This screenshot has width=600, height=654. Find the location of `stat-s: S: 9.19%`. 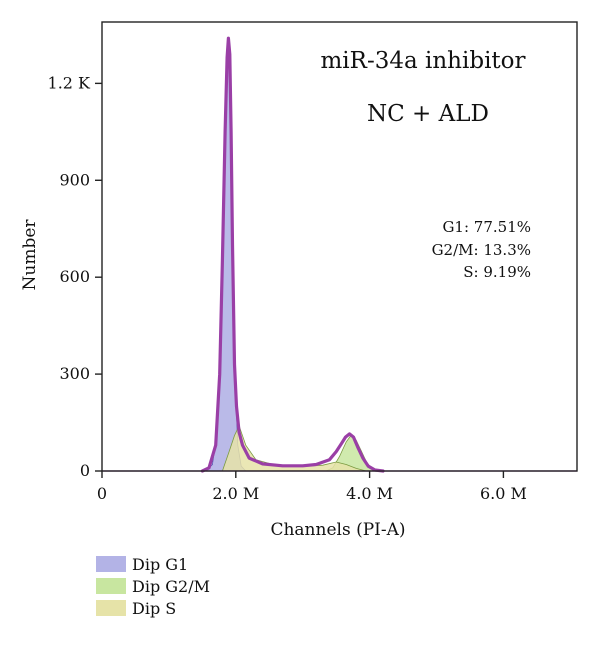

stat-s: S: 9.19% is located at coordinates (497, 272).